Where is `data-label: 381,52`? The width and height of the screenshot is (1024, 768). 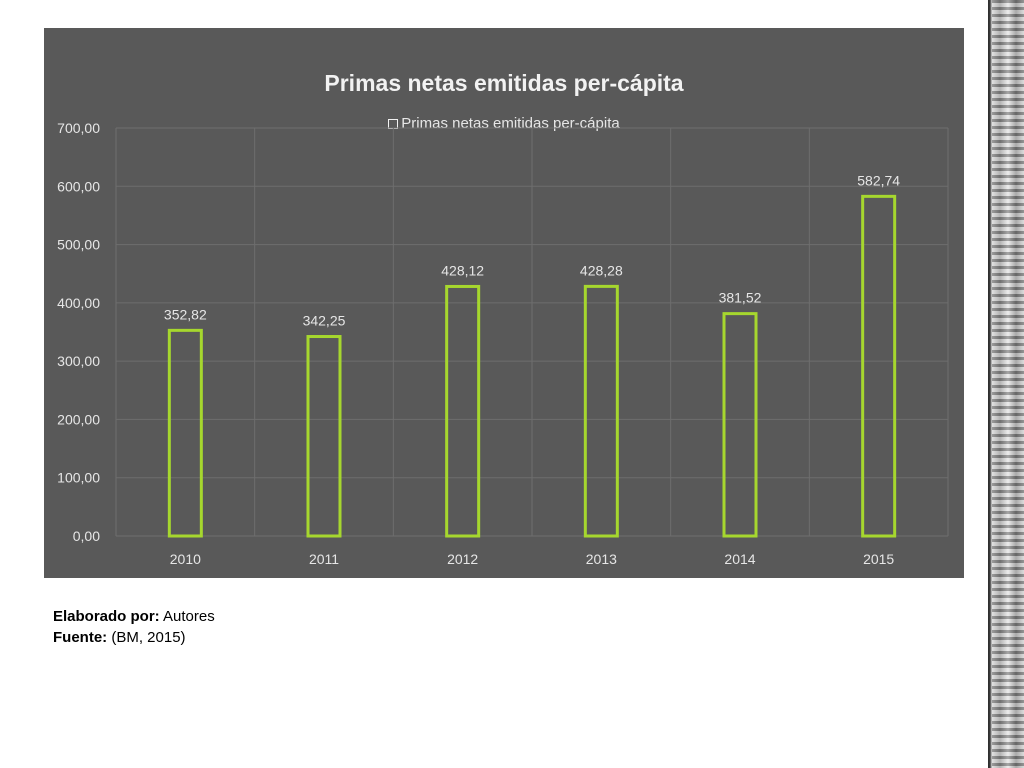
data-label: 381,52 is located at coordinates (740, 298).